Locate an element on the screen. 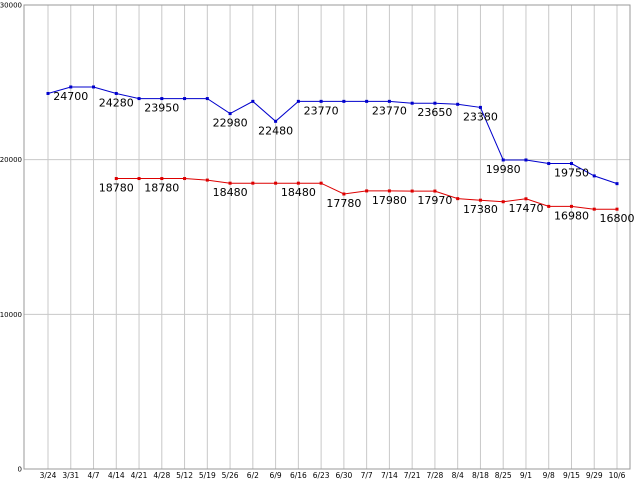  data-label-2: 16800 is located at coordinates (617, 218).